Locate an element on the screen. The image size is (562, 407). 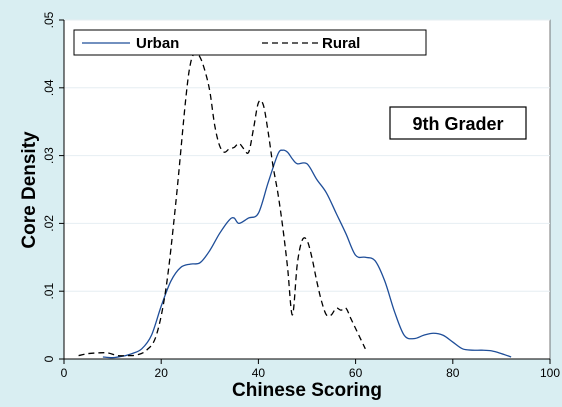
annotation: 9th Grader is located at coordinates (458, 123).